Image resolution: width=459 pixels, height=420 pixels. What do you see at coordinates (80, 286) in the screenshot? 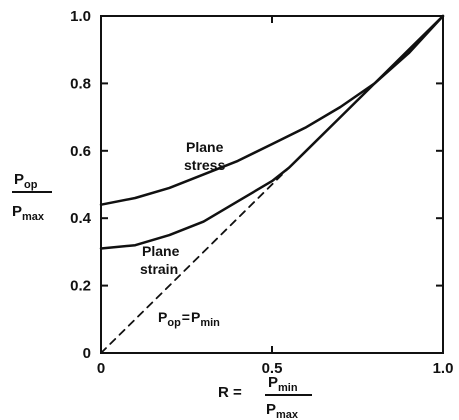
I see `y-tick-label: 0.2` at bounding box center [80, 286].